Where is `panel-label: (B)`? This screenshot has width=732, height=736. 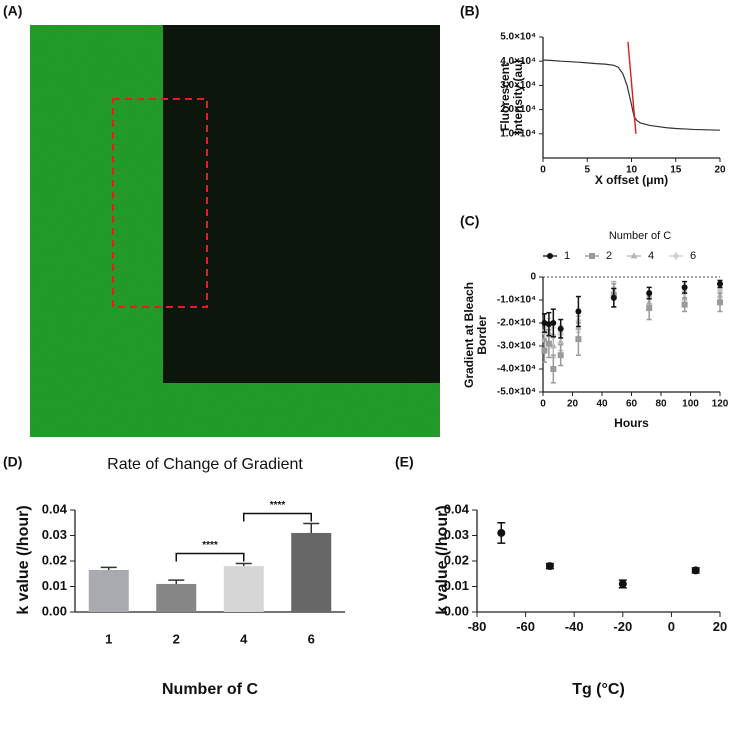
panel-label: (B) is located at coordinates (469, 11).